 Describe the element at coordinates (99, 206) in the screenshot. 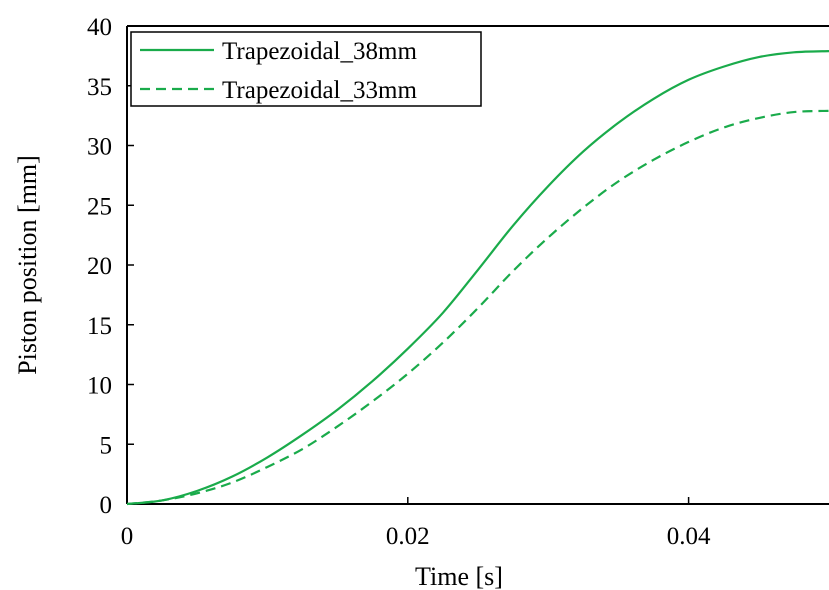

I see `y-tick-label: 25` at that location.